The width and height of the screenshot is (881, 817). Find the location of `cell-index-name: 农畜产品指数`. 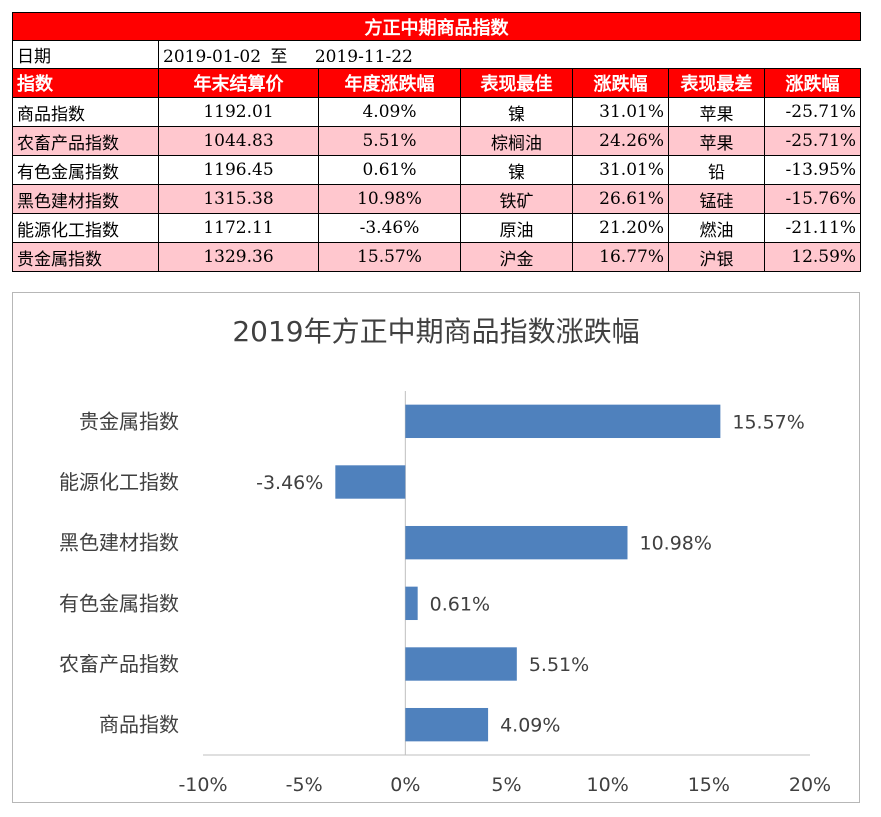

cell-index-name: 农畜产品指数 is located at coordinates (85, 141).